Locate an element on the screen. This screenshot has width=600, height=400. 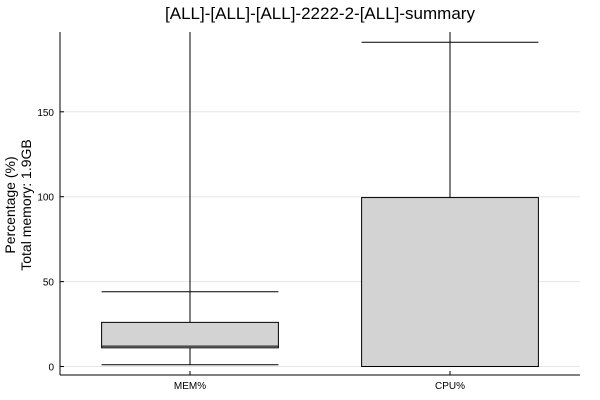
y-axis-label-line-2: Total memory: 1.9GB is located at coordinates (26, 205).